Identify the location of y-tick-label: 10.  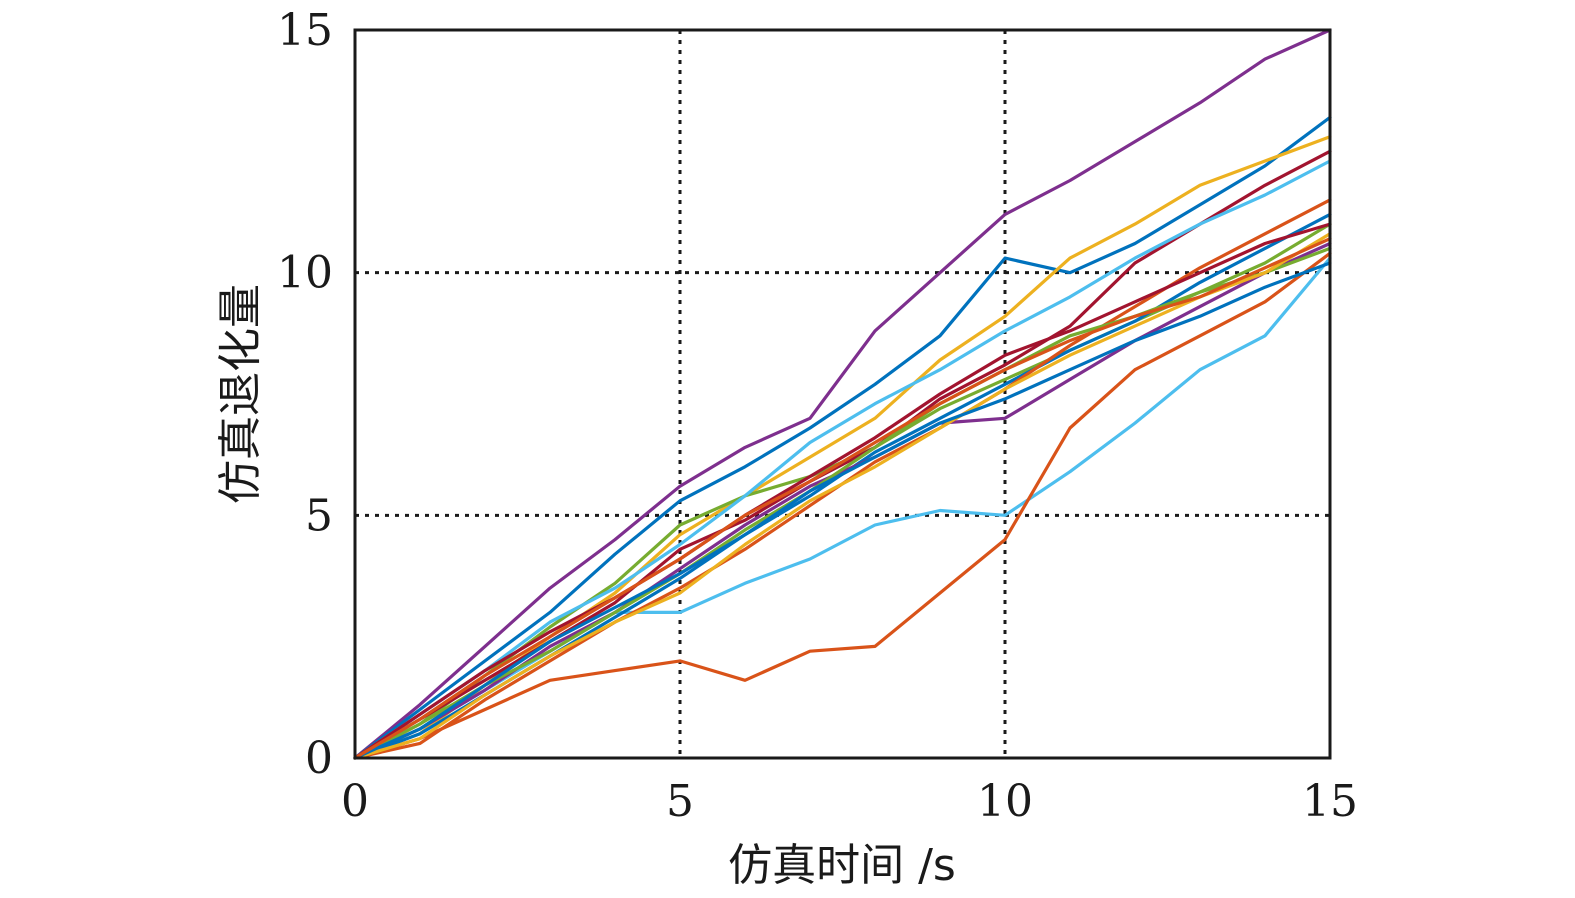
(305, 273).